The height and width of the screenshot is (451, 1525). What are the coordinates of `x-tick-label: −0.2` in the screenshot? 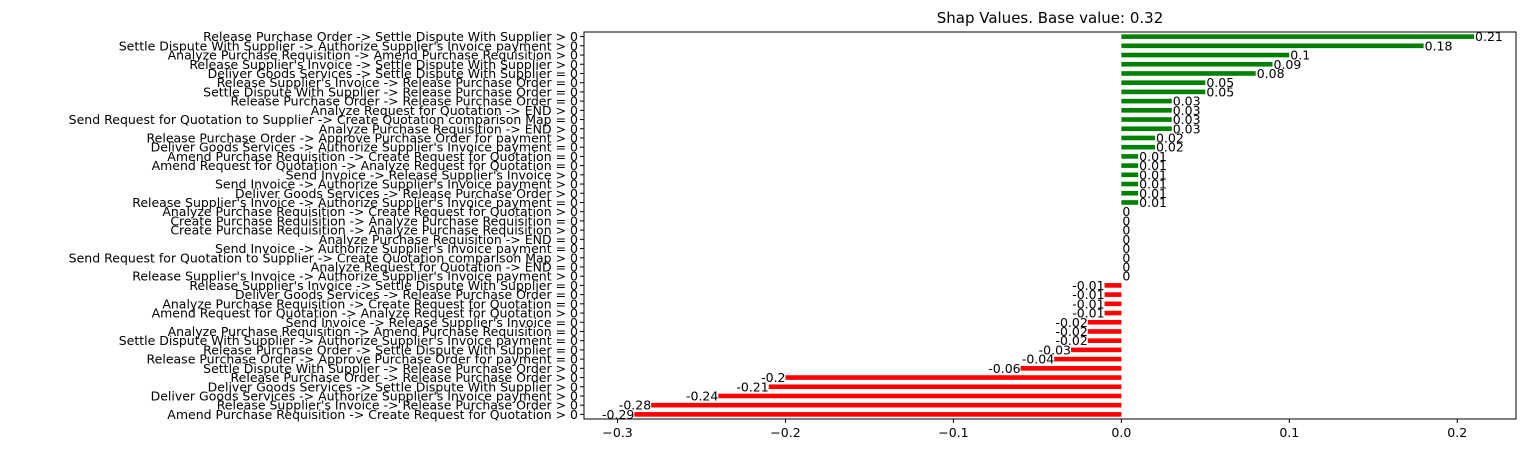 It's located at (785, 432).